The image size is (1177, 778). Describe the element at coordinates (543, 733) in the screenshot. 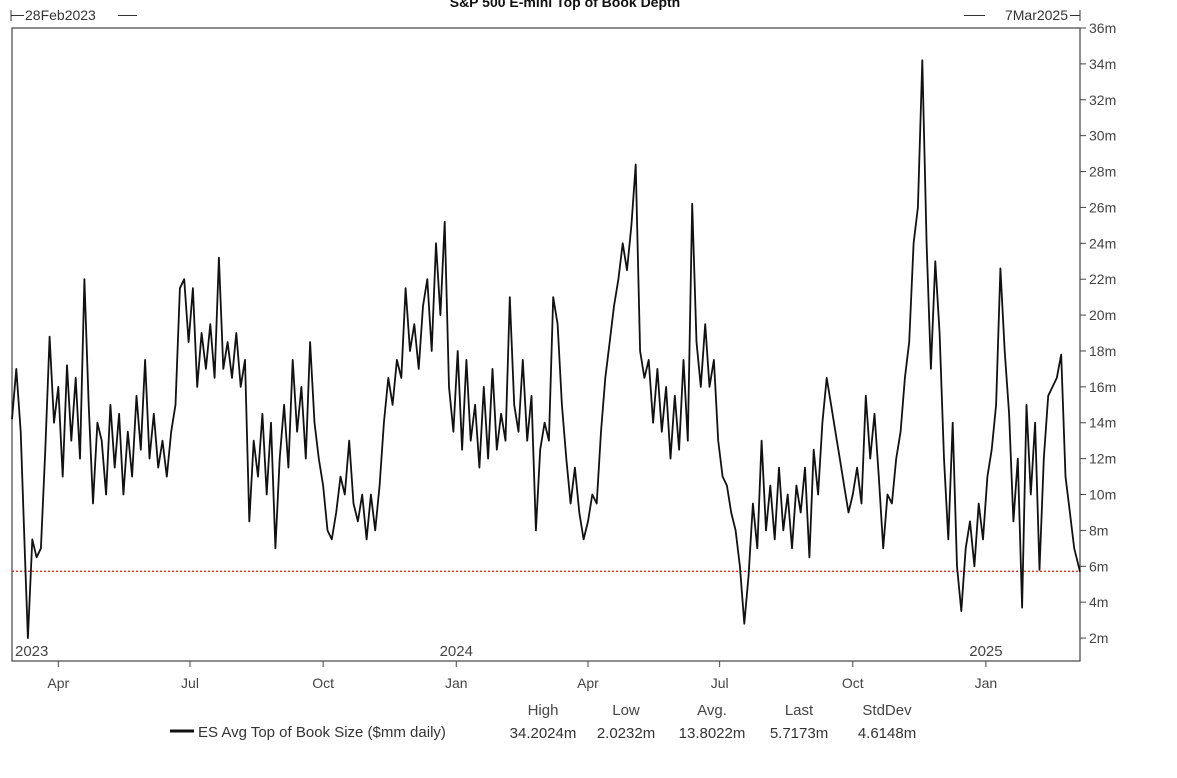

I see `stat-value: 34.2024m` at that location.